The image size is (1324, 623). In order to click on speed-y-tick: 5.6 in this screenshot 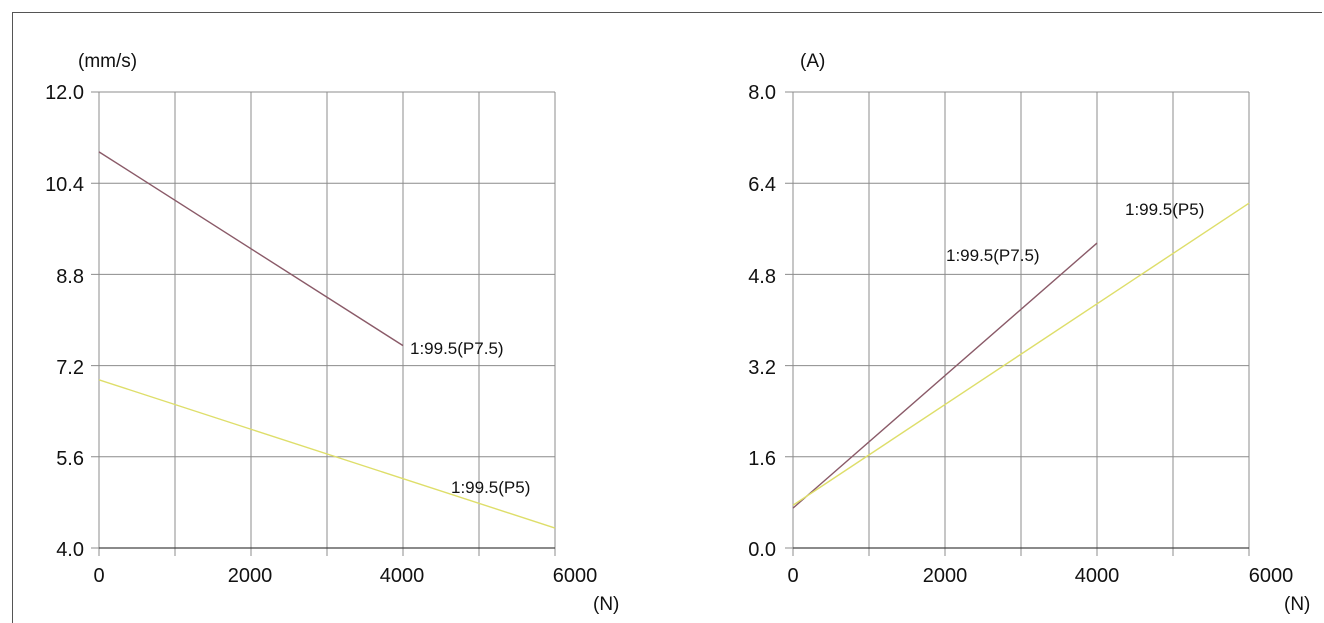, I will do `click(70, 459)`.